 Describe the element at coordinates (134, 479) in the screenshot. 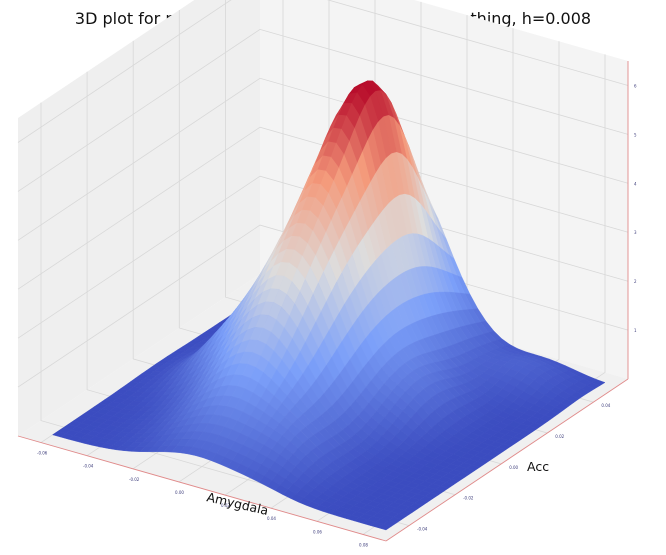

I see `x-tick-label: -0.02` at that location.